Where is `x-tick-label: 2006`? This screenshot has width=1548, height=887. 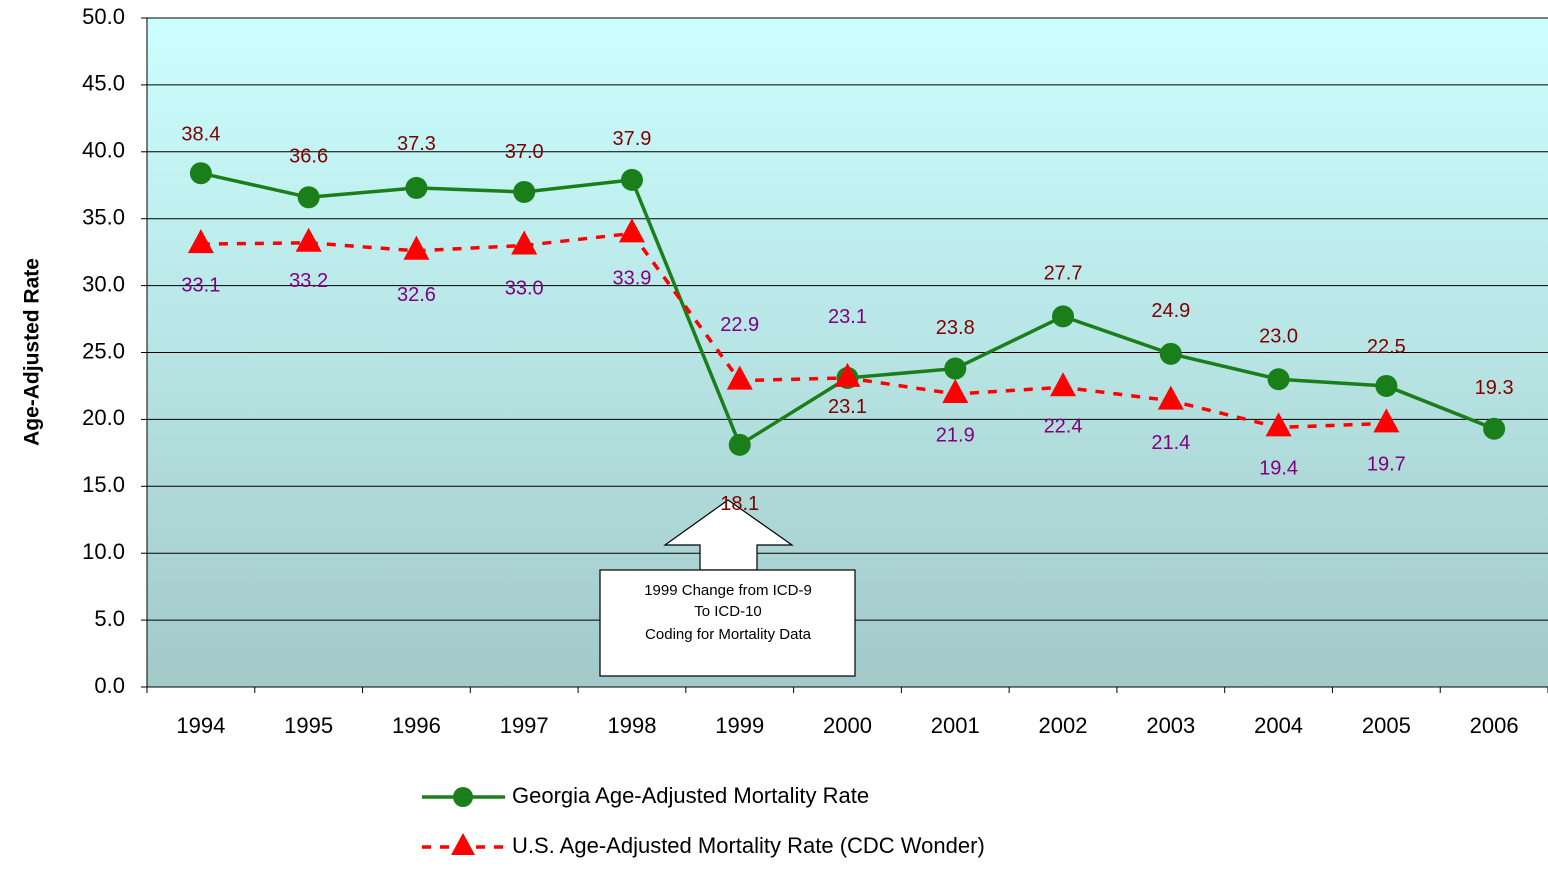 x-tick-label: 2006 is located at coordinates (1494, 725).